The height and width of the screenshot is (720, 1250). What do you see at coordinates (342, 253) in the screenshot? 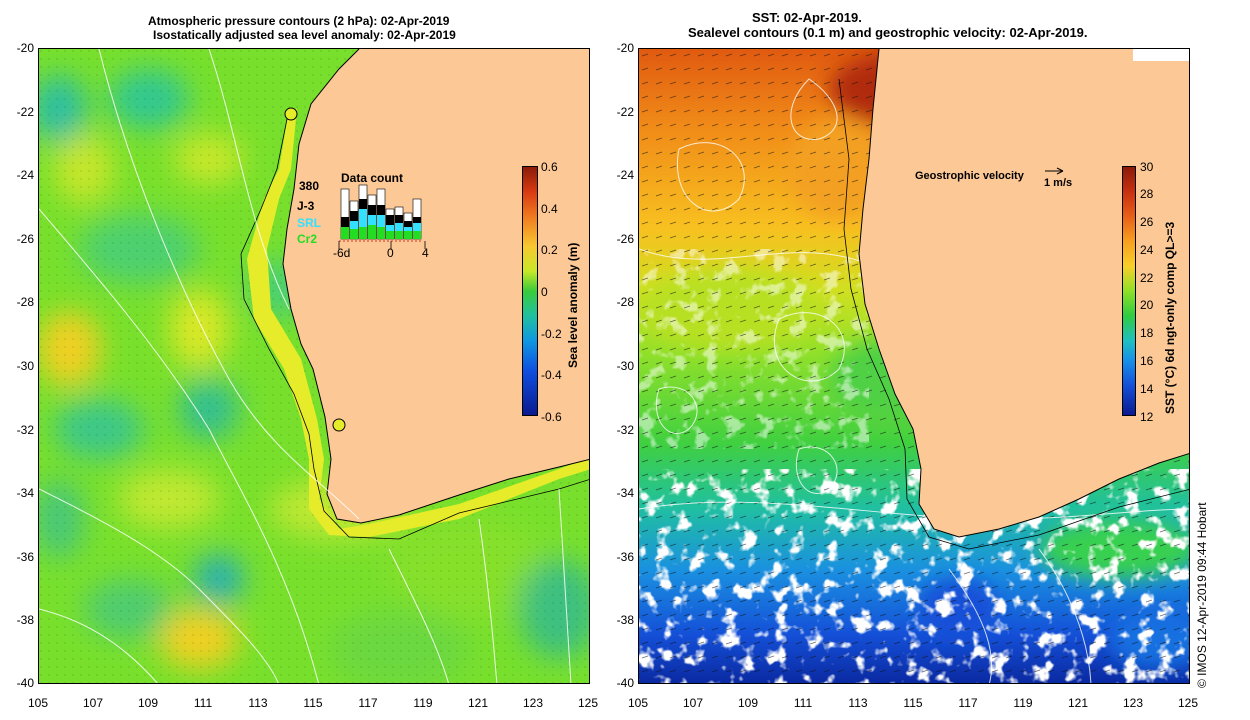
I see `data-count-axis-start: -6d` at bounding box center [342, 253].